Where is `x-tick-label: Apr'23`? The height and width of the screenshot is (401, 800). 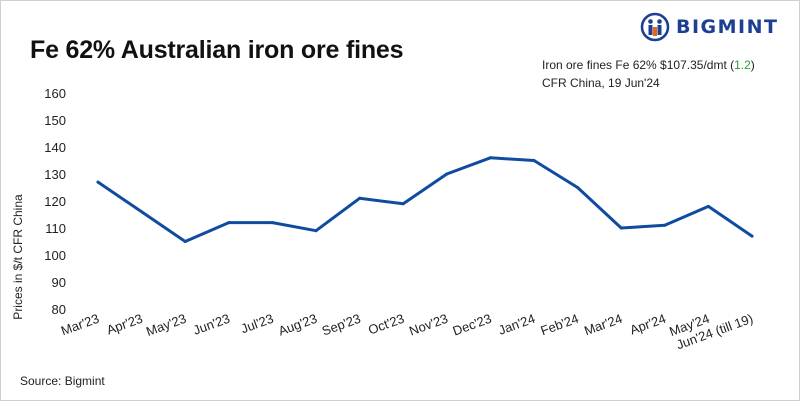
x-tick-label: Apr'23 is located at coordinates (125, 324).